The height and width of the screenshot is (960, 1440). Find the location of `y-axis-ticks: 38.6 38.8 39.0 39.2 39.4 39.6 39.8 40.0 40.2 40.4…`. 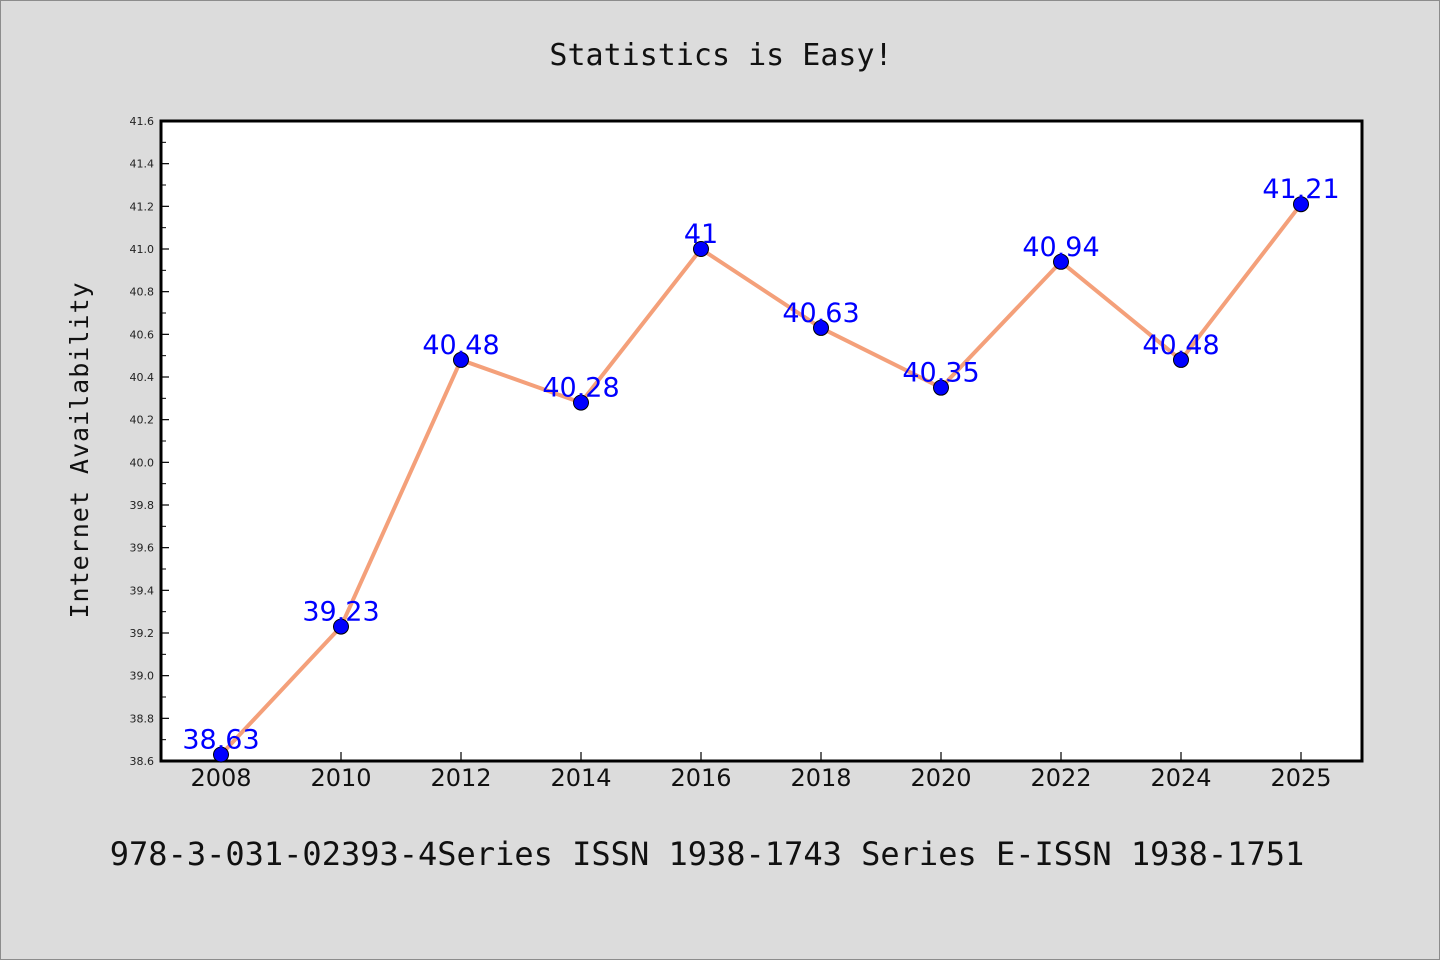

y-axis-ticks: 38.6 38.8 39.0 39.2 39.4 39.6 39.8 40.0 40.2 40.4… is located at coordinates (149, 441).